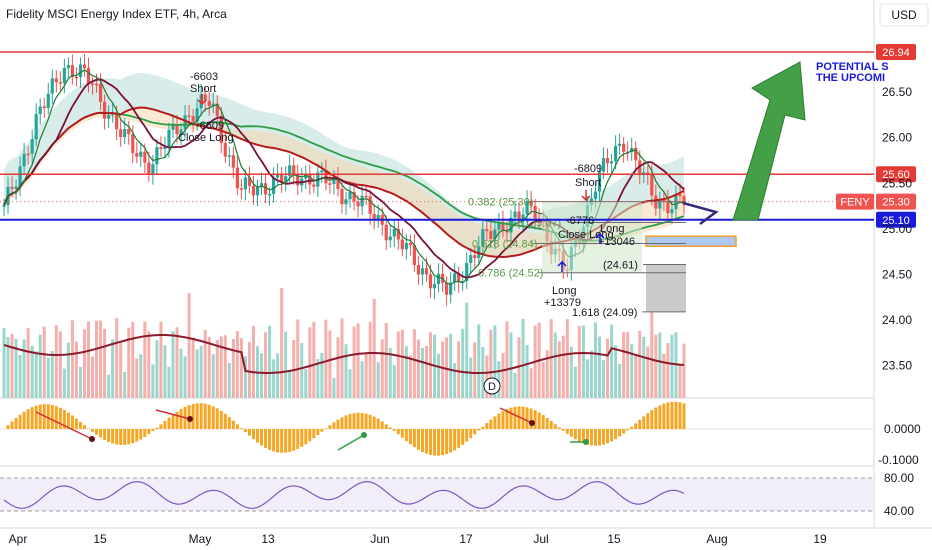 Image resolution: width=932 pixels, height=550 pixels. I want to click on fib-zone, so click(592, 237).